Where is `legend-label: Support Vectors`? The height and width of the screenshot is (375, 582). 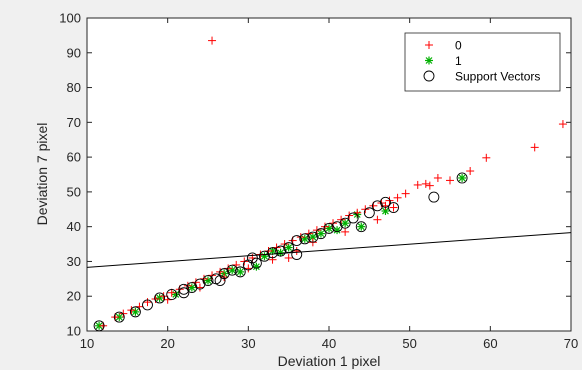 legend-label: Support Vectors is located at coordinates (497, 77).